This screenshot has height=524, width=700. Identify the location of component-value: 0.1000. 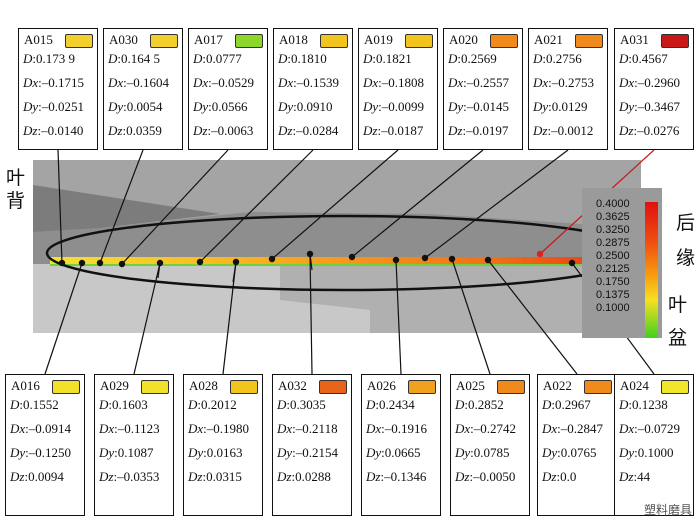
(655, 452).